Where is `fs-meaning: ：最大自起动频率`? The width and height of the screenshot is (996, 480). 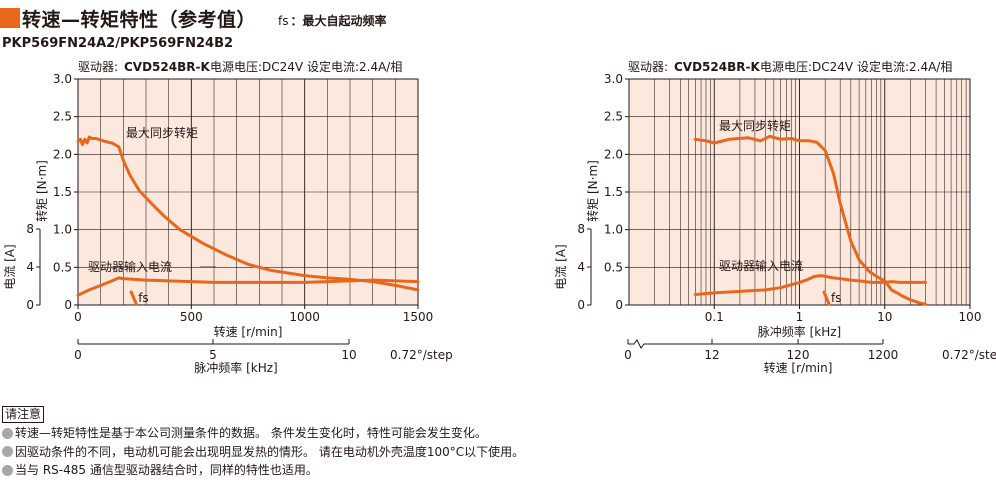
fs-meaning: ：最大自起动频率 is located at coordinates (338, 20).